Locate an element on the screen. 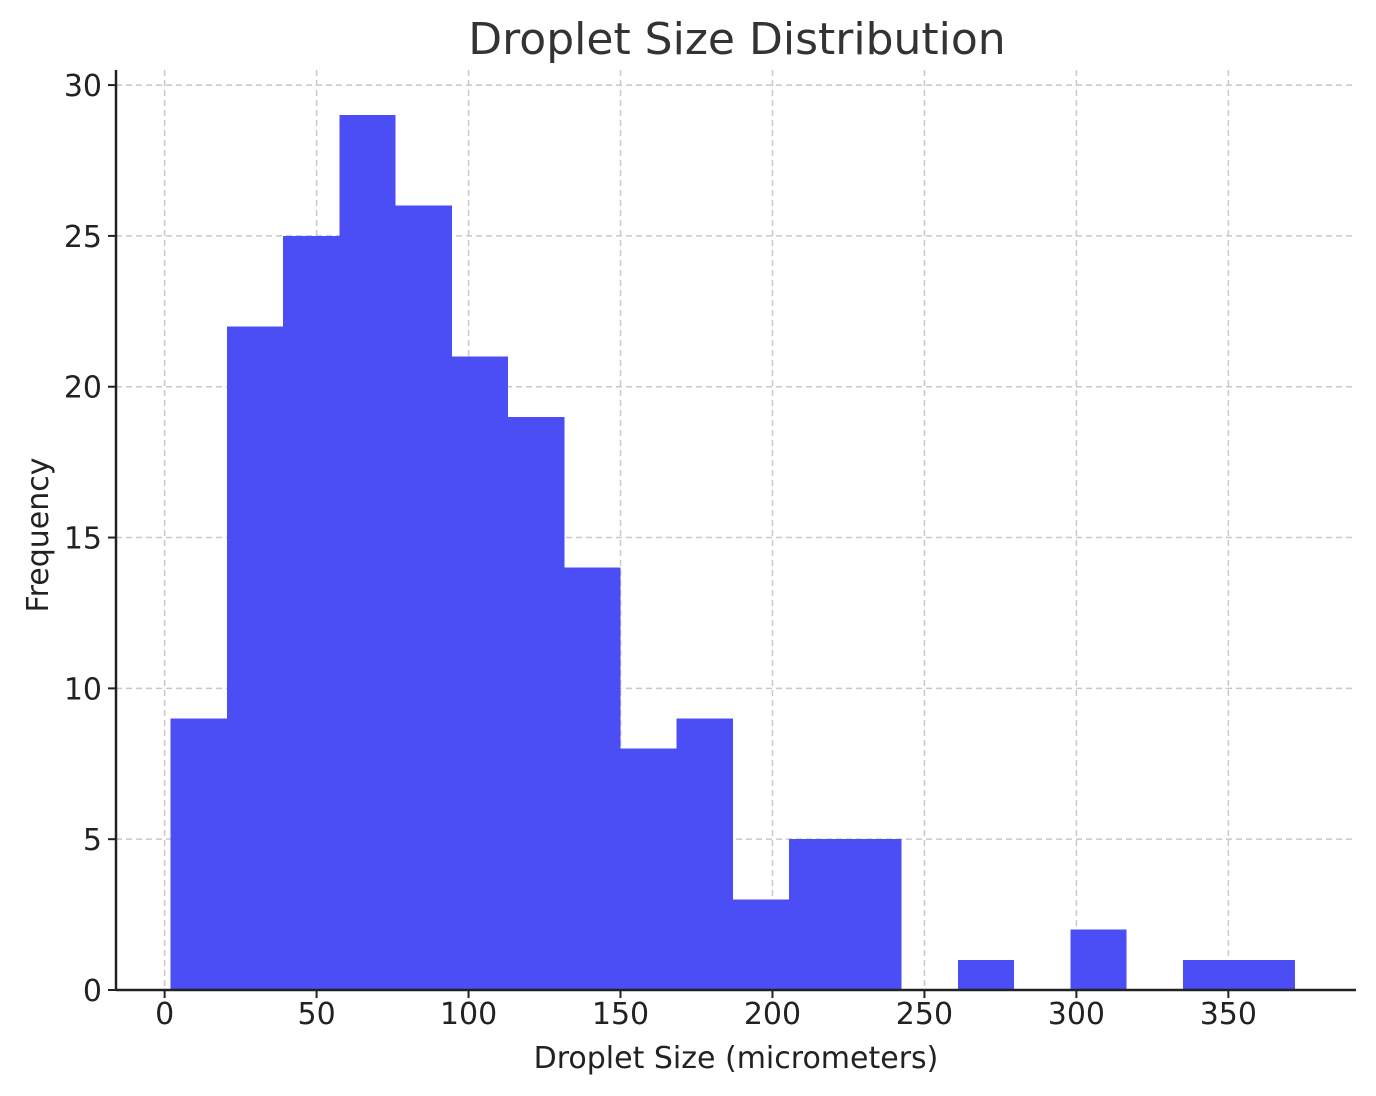 Image resolution: width=1376 pixels, height=1096 pixels. x-tick-label: 0 is located at coordinates (164, 1014).